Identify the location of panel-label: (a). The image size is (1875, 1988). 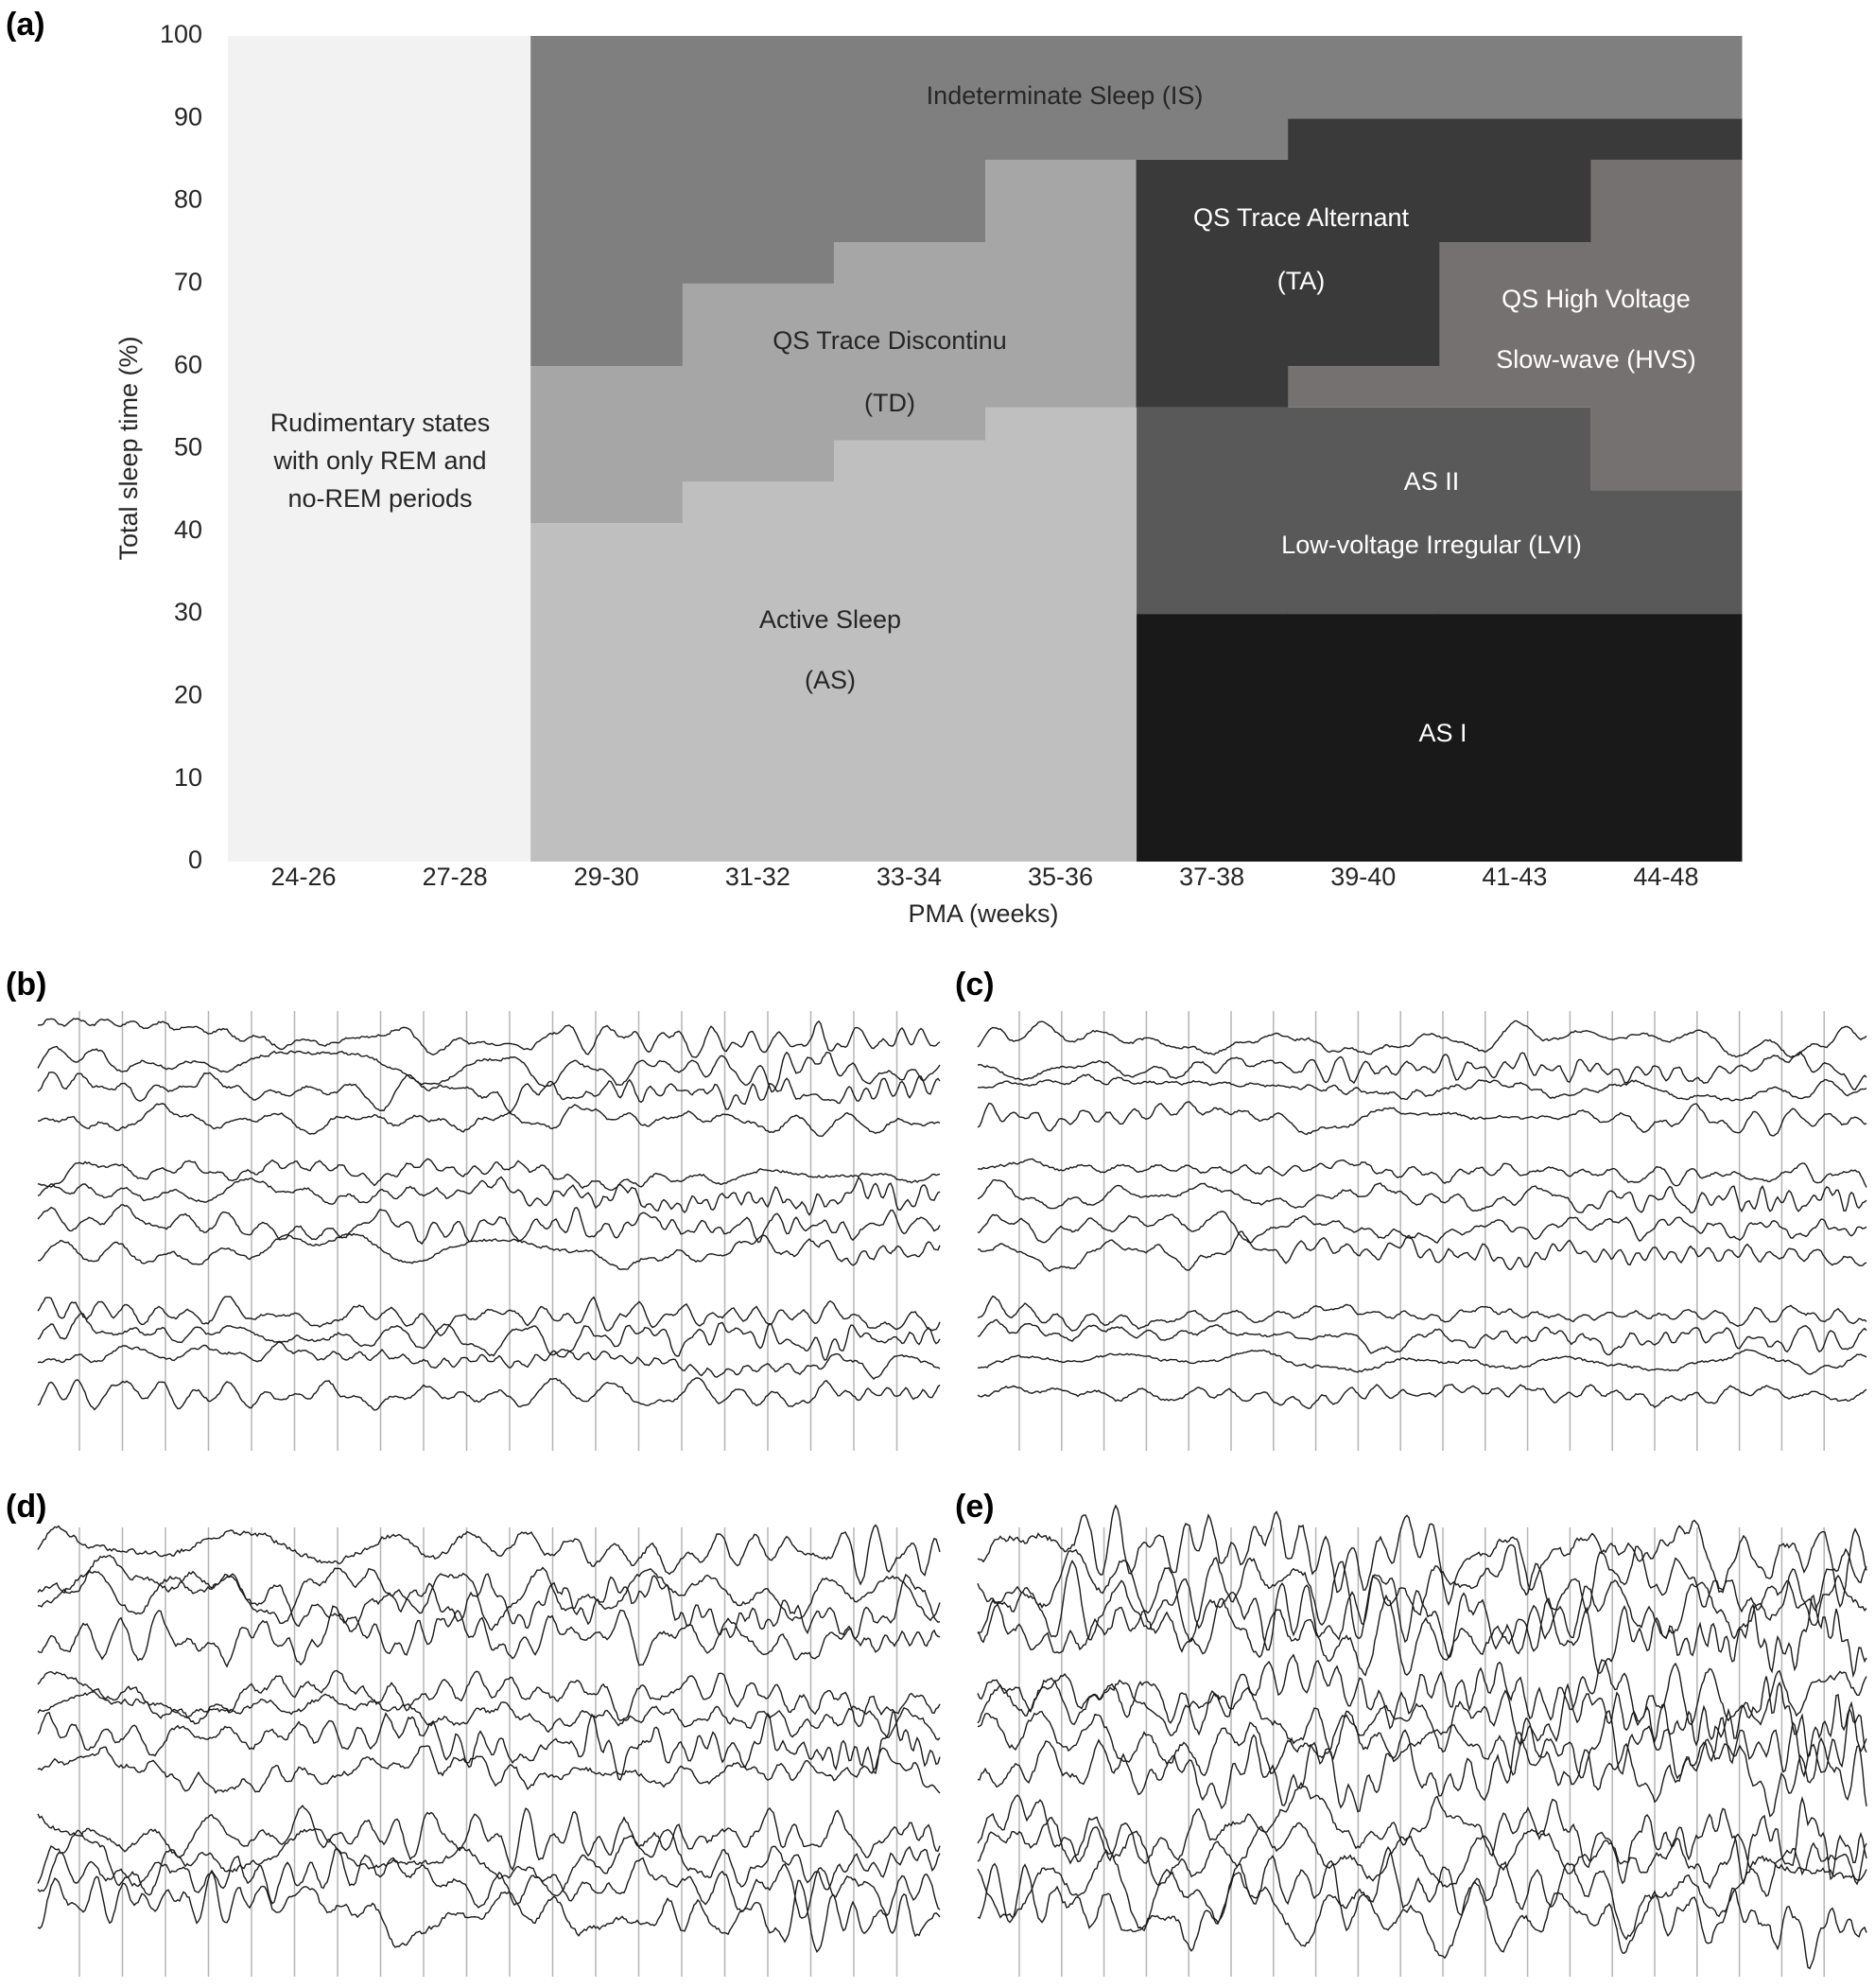
(26, 25).